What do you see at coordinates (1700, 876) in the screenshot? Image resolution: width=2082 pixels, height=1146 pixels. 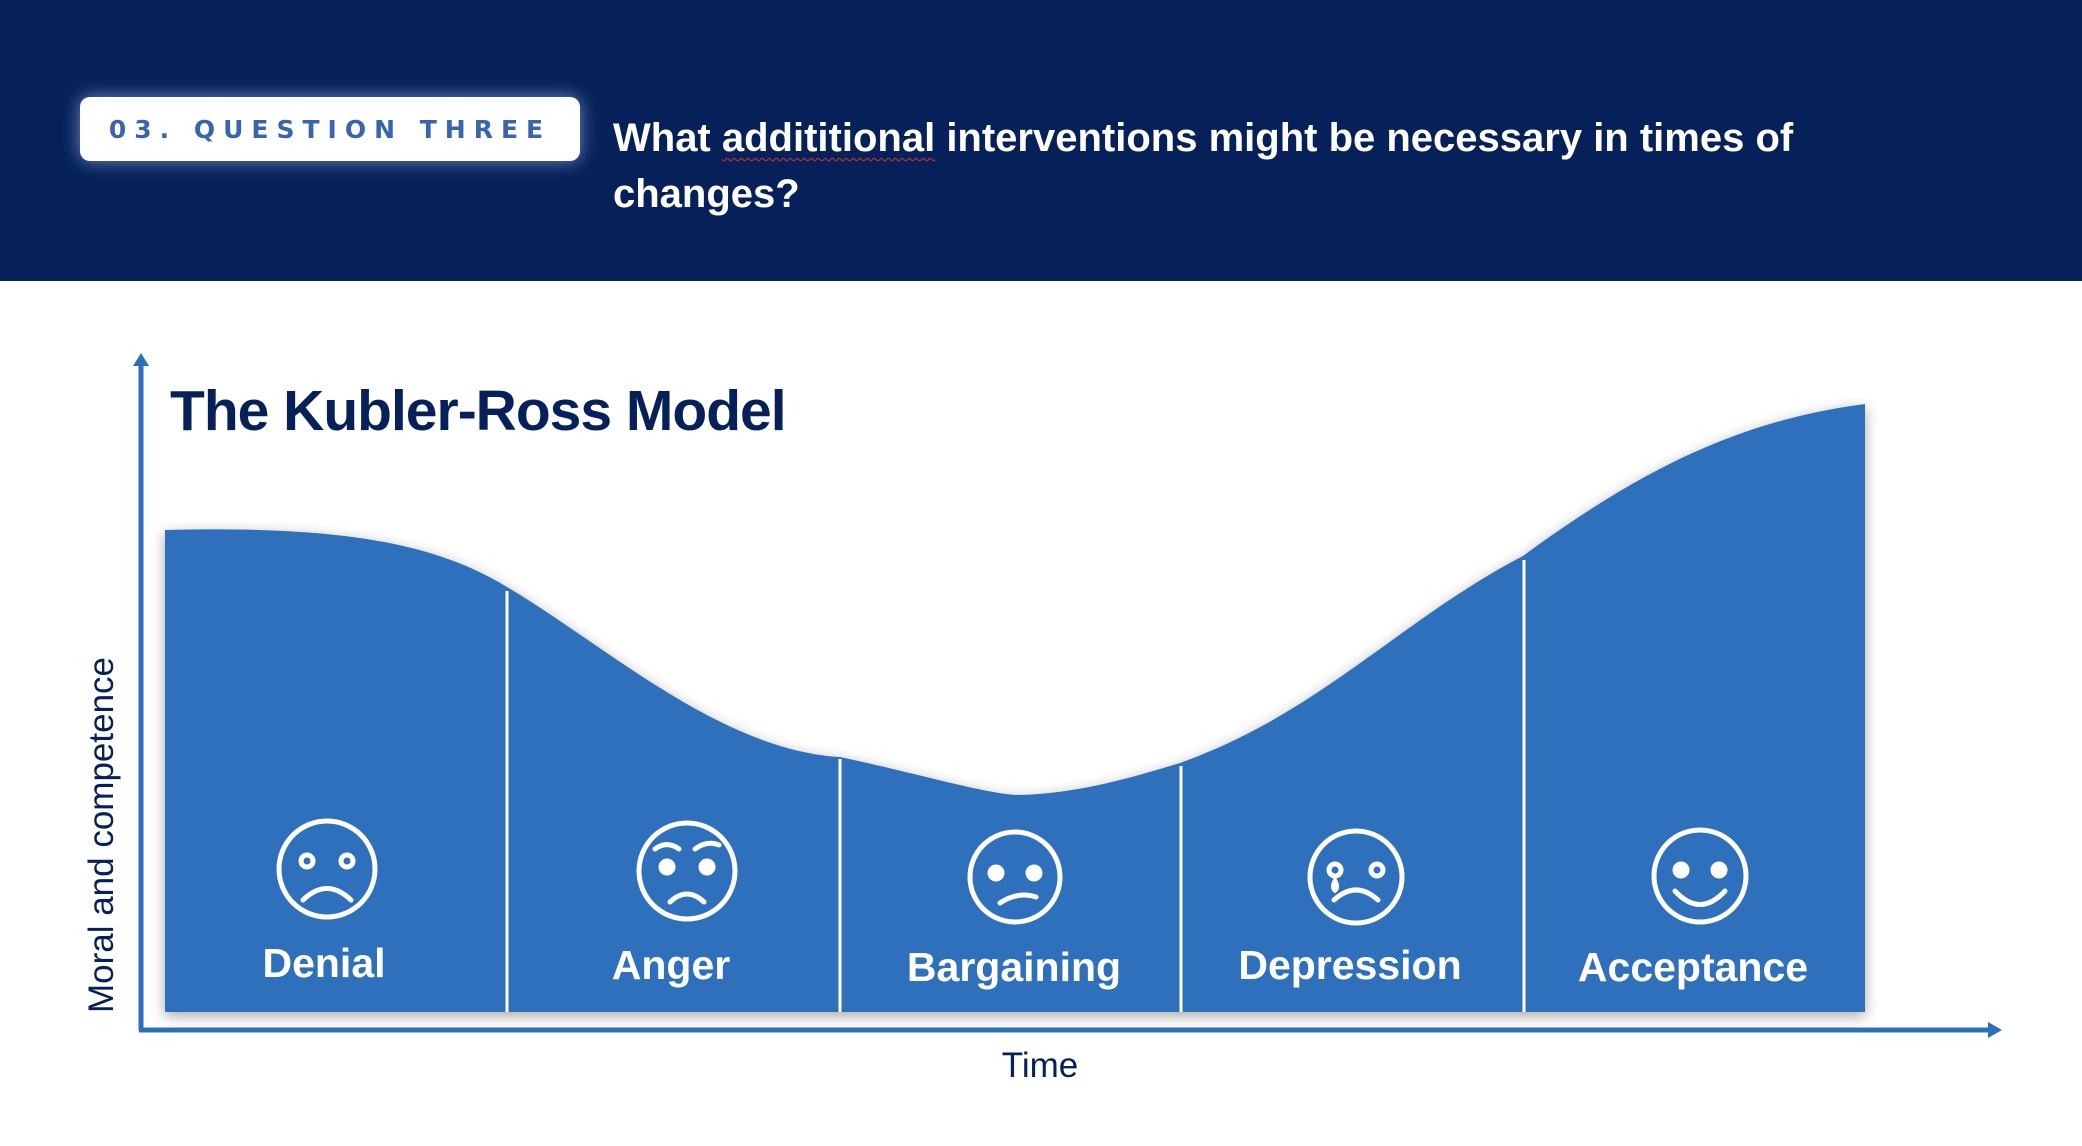 I see `smiling-face-icon` at bounding box center [1700, 876].